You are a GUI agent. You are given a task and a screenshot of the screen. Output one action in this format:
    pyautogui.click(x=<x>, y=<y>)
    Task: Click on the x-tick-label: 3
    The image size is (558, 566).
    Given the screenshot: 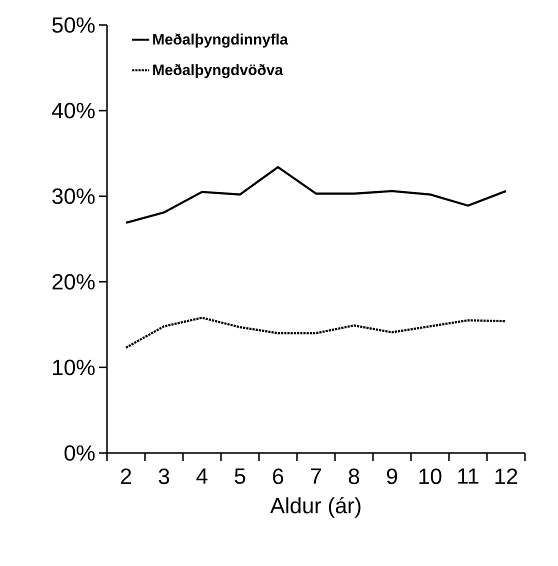 What is the action you would take?
    pyautogui.click(x=164, y=476)
    